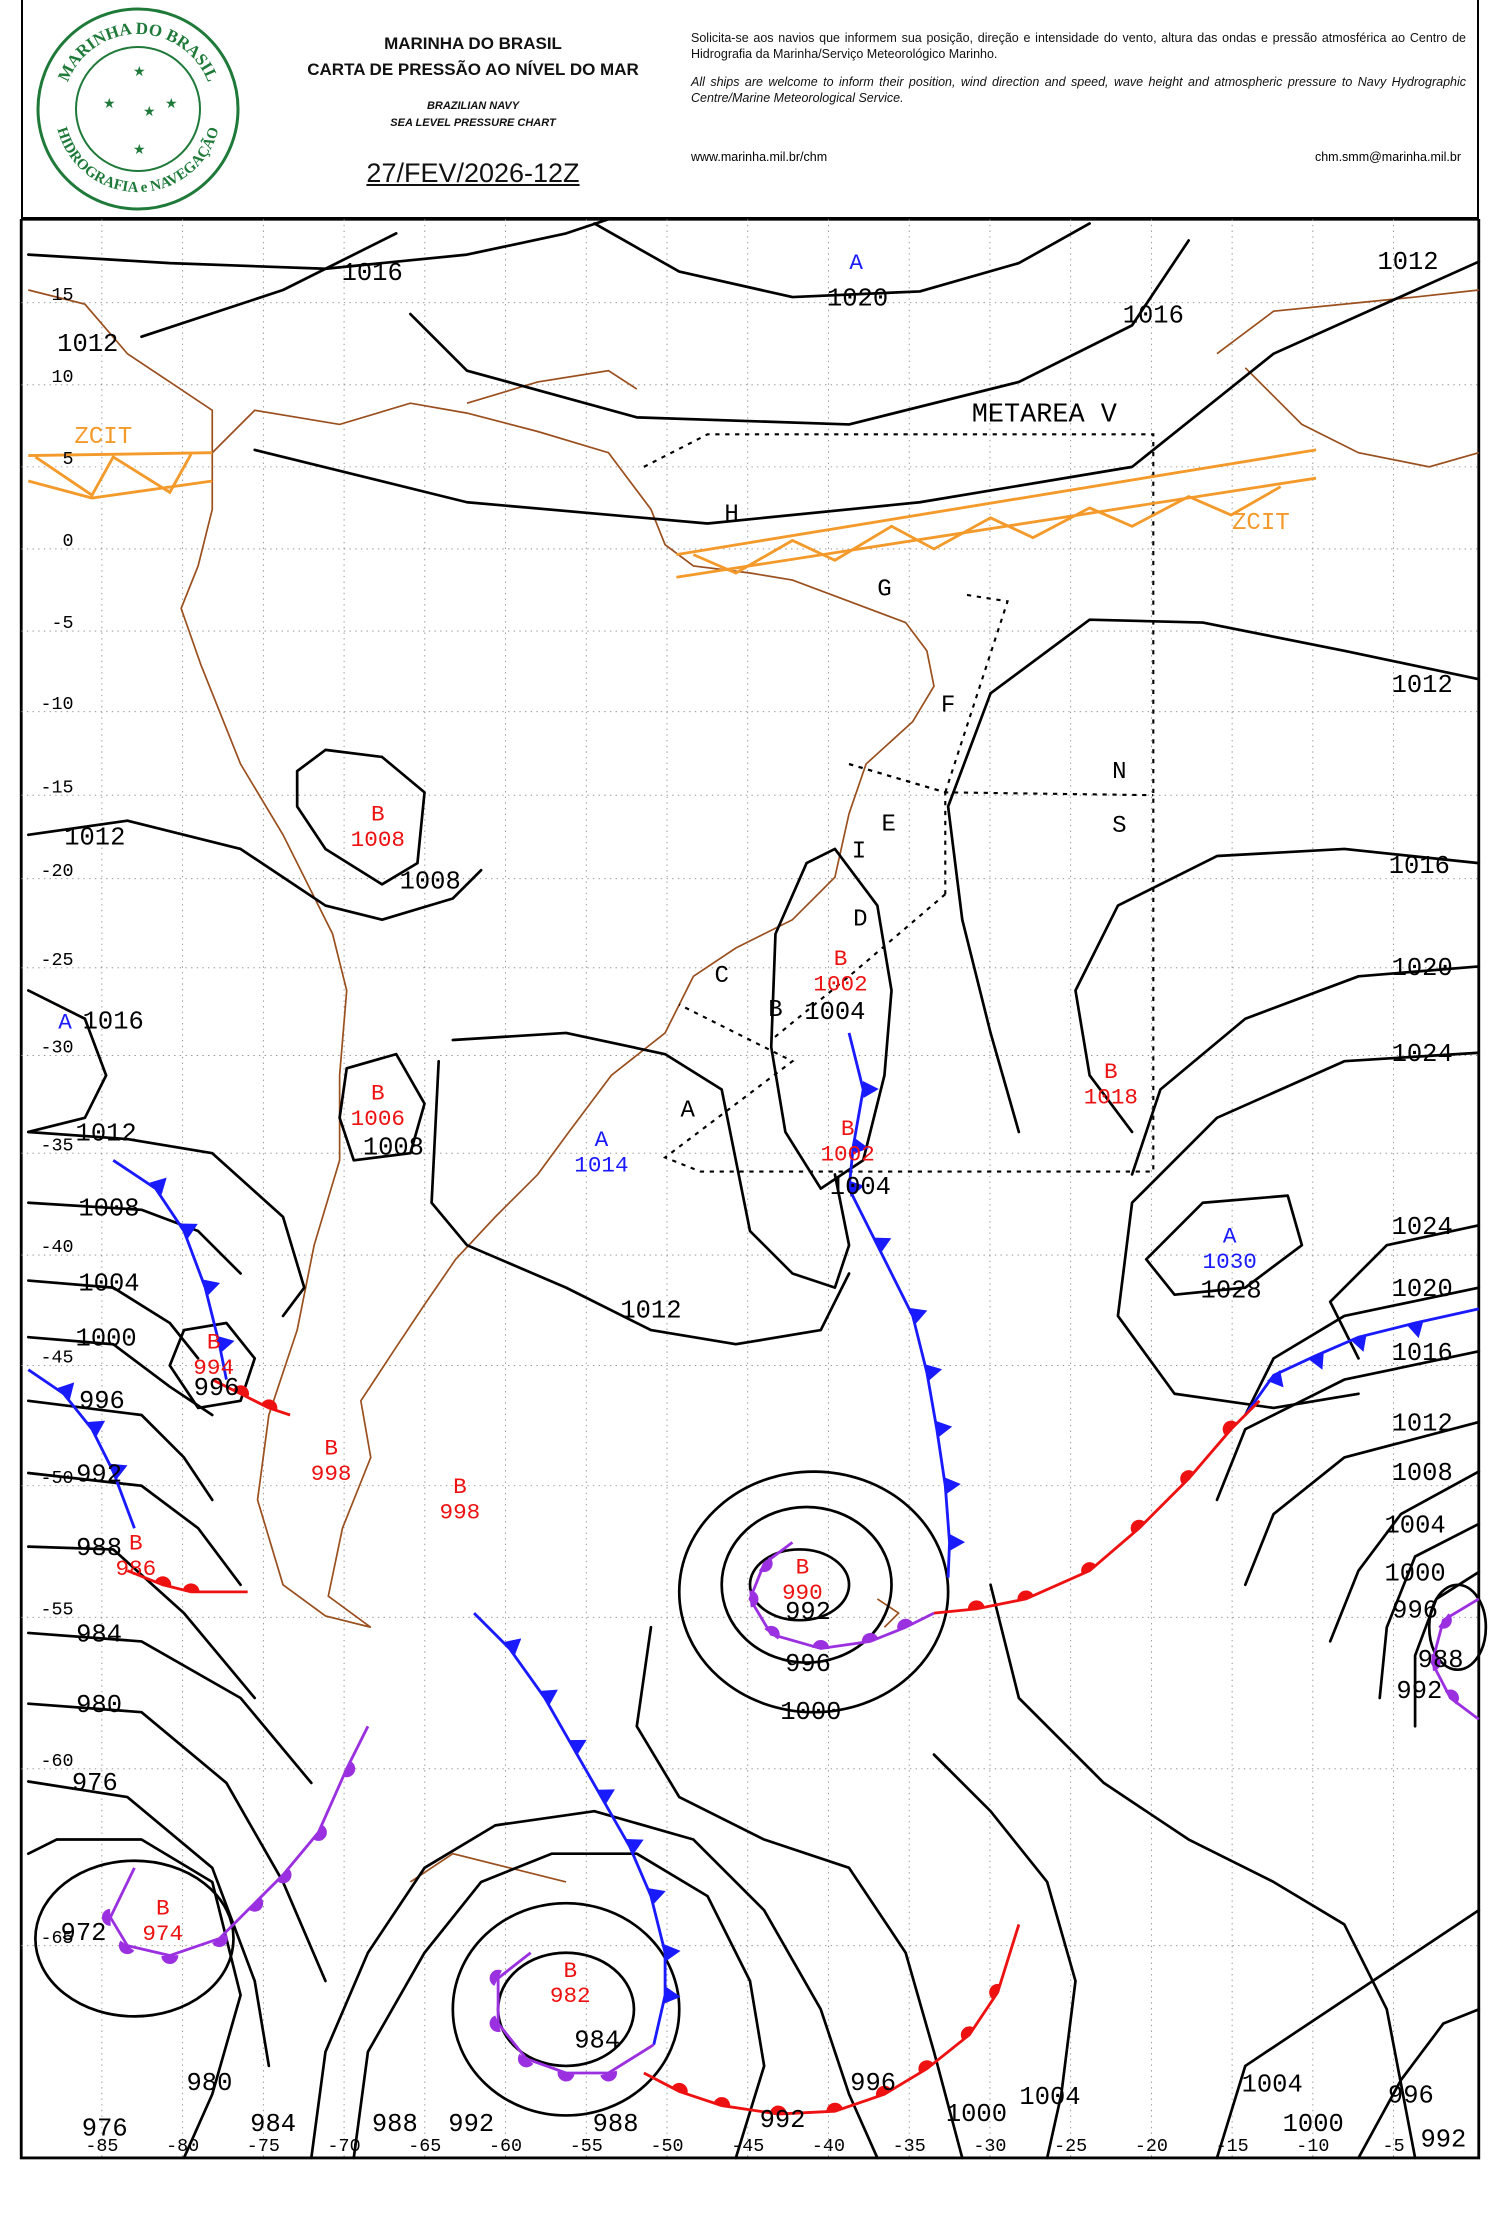  Describe the element at coordinates (162, 1934) in the screenshot. I see `pressure-center-value: 974` at that location.